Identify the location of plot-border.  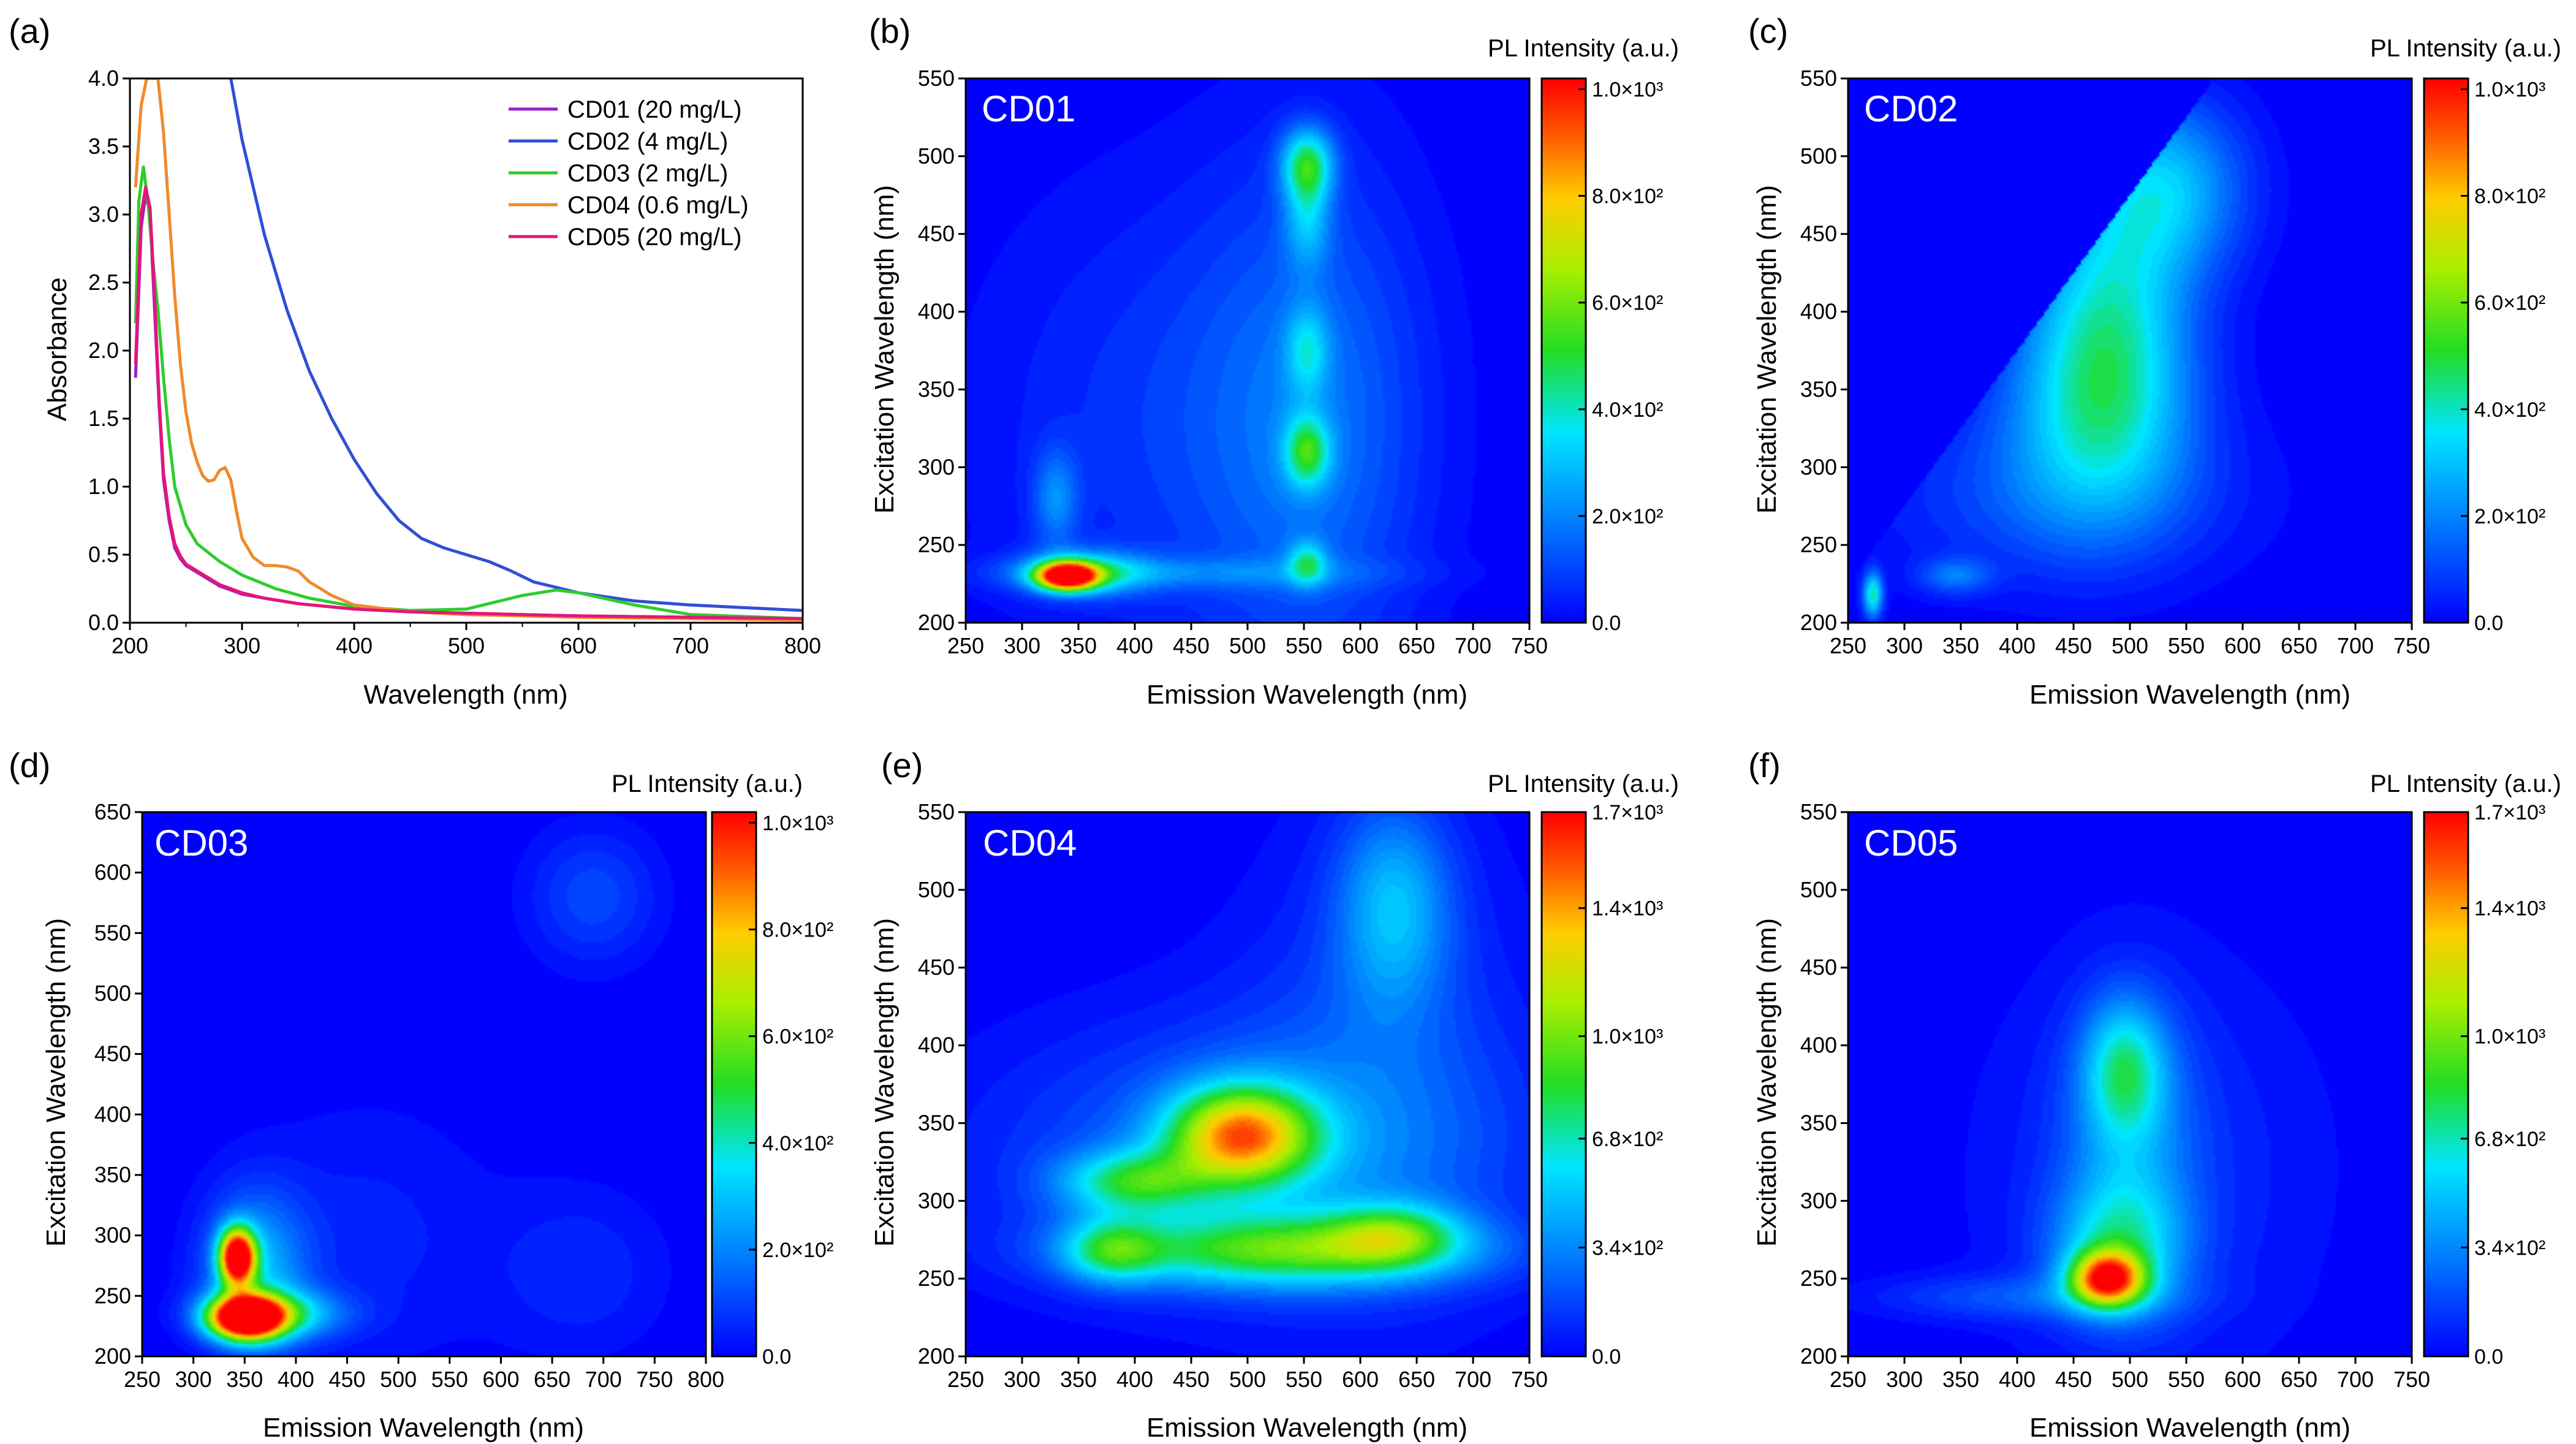
(424, 1084).